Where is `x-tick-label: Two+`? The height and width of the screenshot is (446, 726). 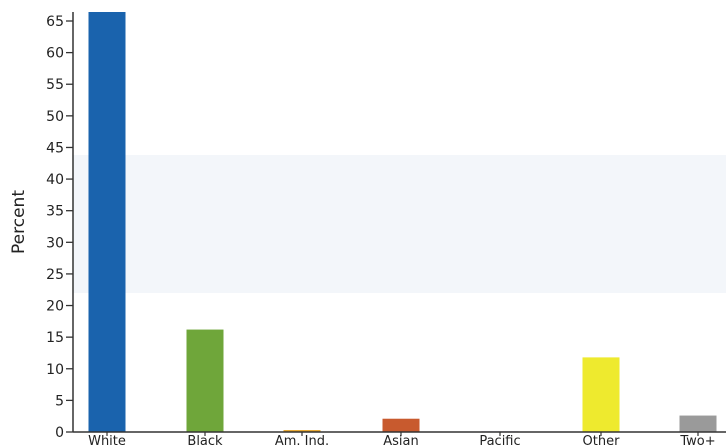 x-tick-label: Two+ is located at coordinates (697, 440).